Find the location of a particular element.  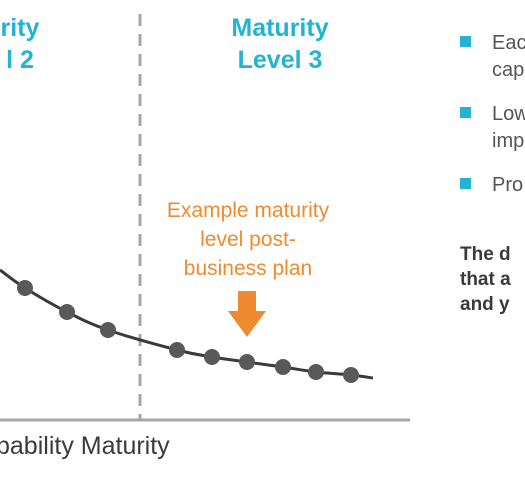

maturity-level-3-heading: Maturity Level 3 is located at coordinates (280, 44).